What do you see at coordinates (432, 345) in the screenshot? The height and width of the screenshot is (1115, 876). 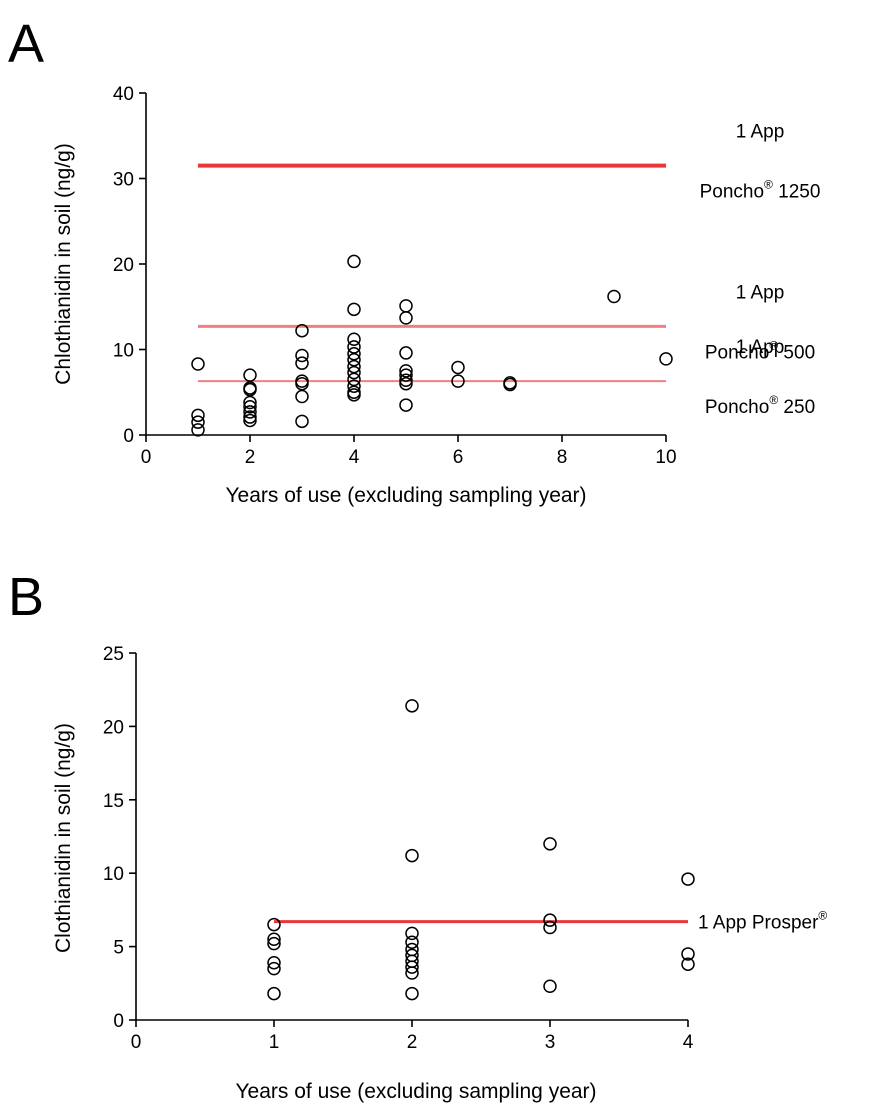 I see `points-a` at bounding box center [432, 345].